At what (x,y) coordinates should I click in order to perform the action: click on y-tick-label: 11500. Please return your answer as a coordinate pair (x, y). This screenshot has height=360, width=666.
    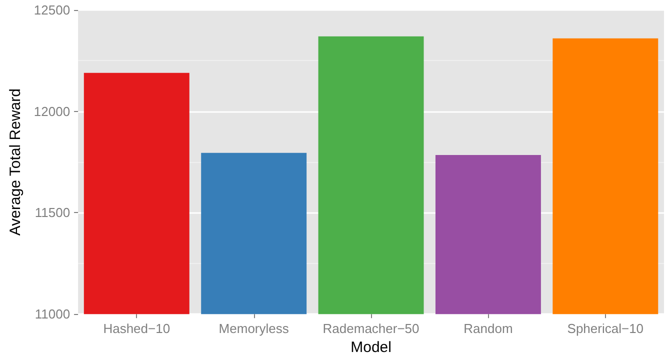
    Looking at the image, I should click on (52, 212).